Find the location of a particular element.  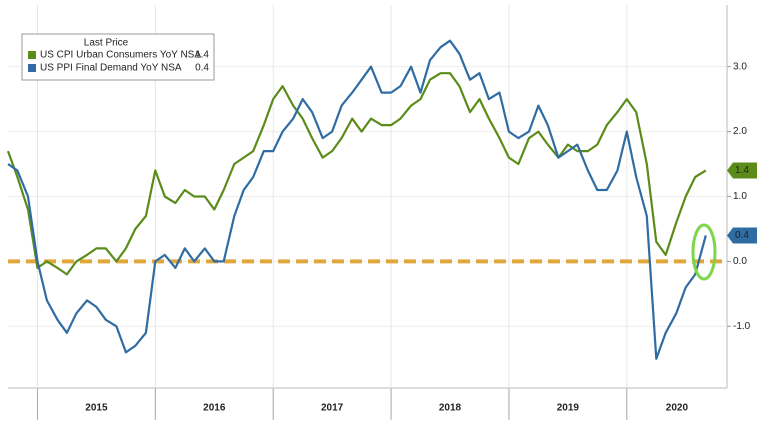

x-tick-label: 2017 is located at coordinates (332, 408).